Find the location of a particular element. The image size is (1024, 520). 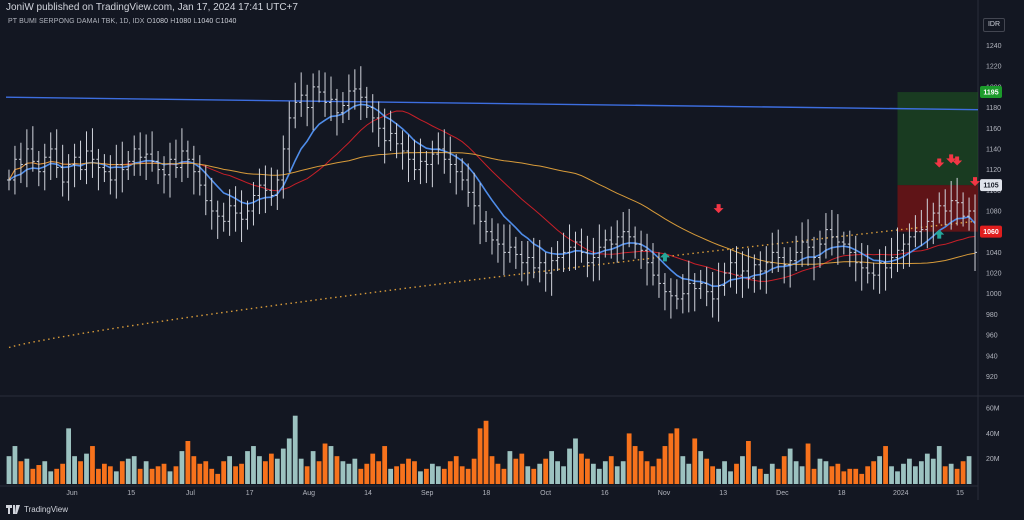

symbol-name: PT BUMI SERPONG DAMAI TBK, 1D, IDX is located at coordinates (76, 21).